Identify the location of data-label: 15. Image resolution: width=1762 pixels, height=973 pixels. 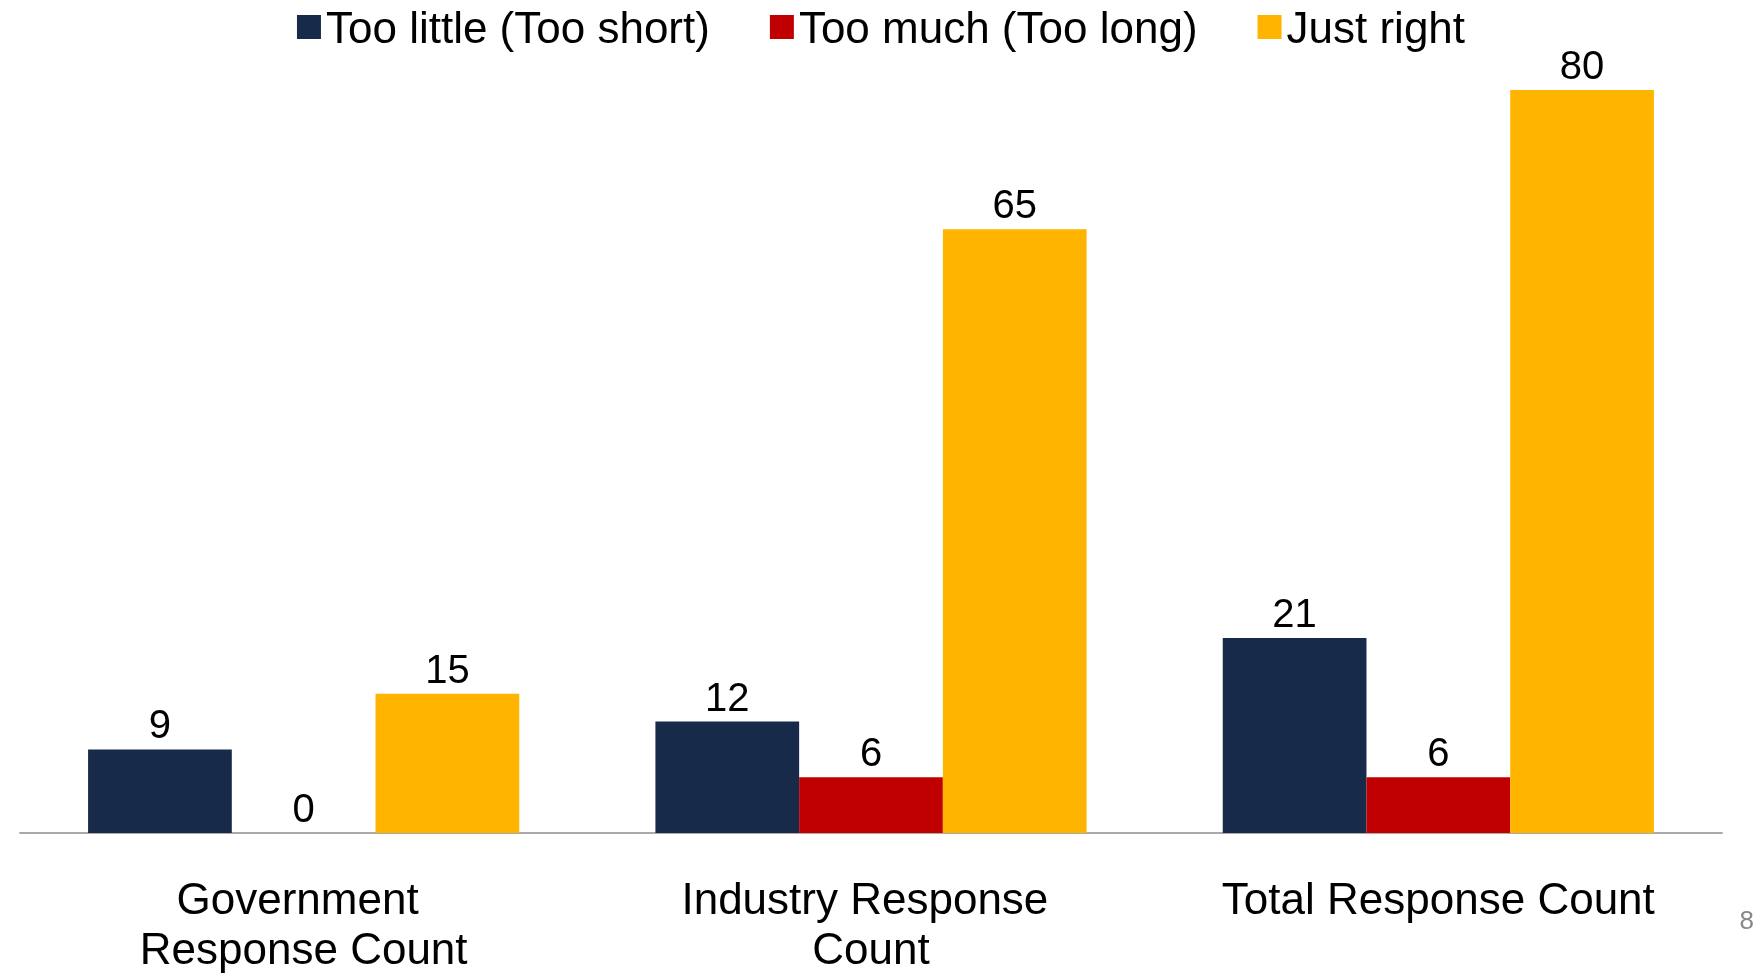
(447, 668).